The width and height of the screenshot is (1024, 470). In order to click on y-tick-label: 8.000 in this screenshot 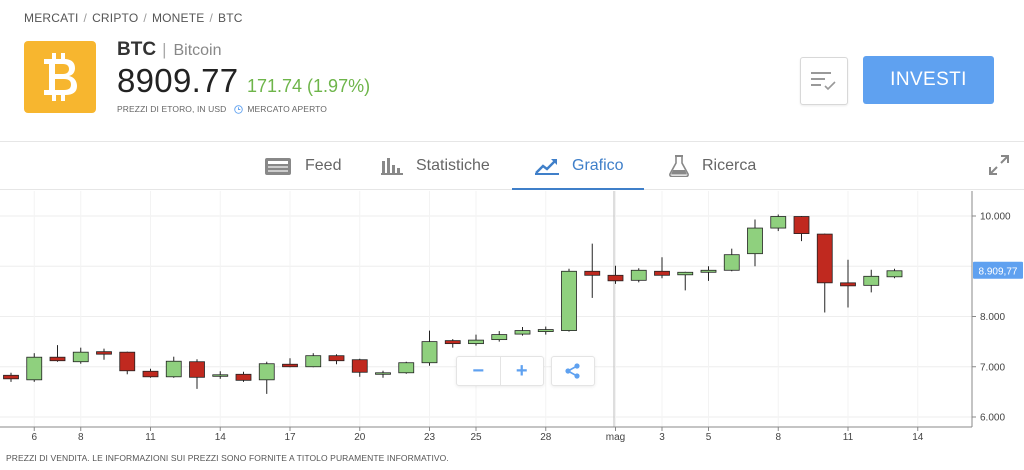, I will do `click(992, 317)`.